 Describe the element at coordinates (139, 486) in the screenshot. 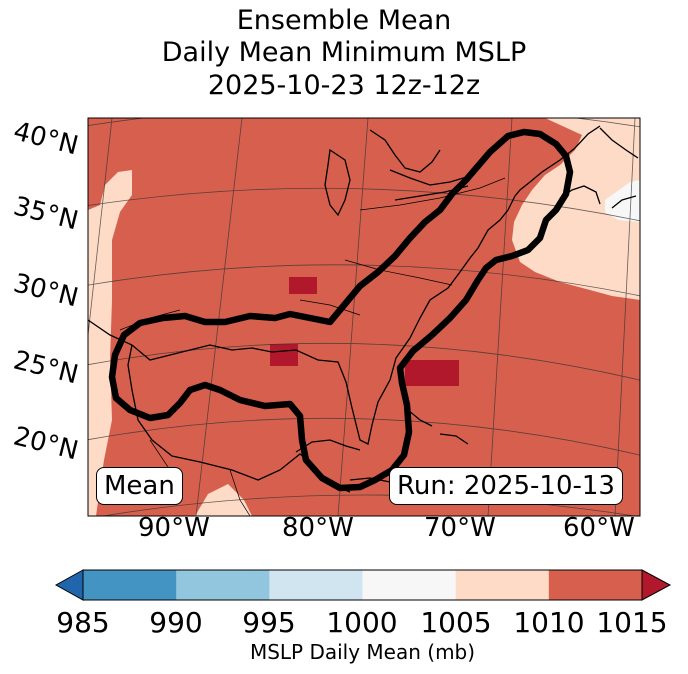

I see `mean-label-box: Mean` at that location.